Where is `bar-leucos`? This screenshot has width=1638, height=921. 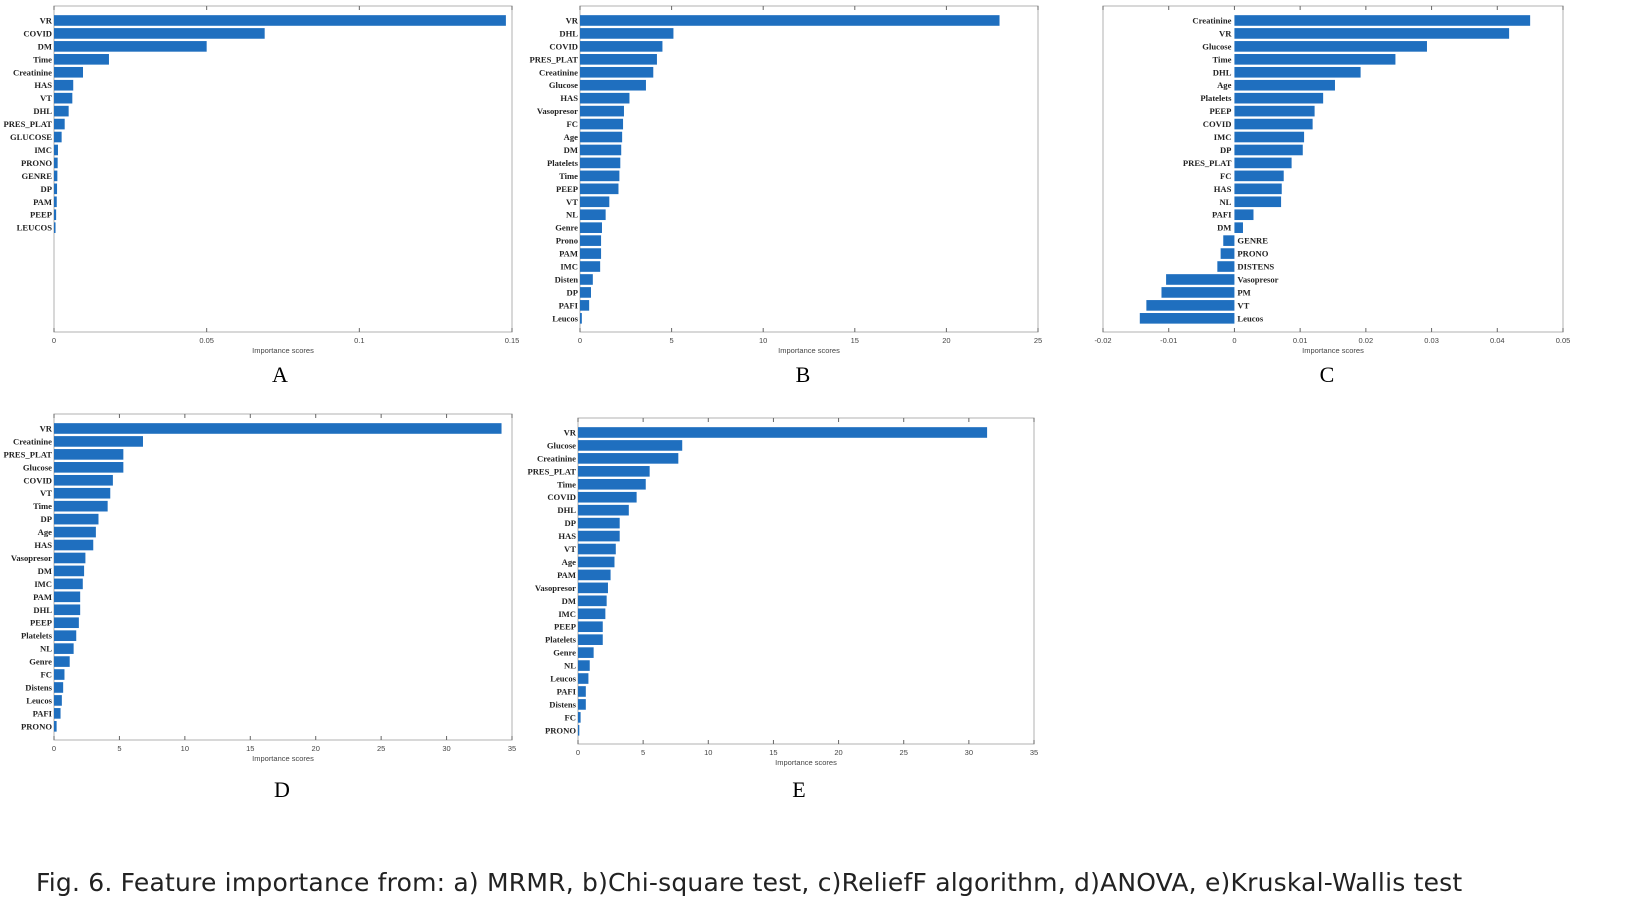 bar-leucos is located at coordinates (583, 678).